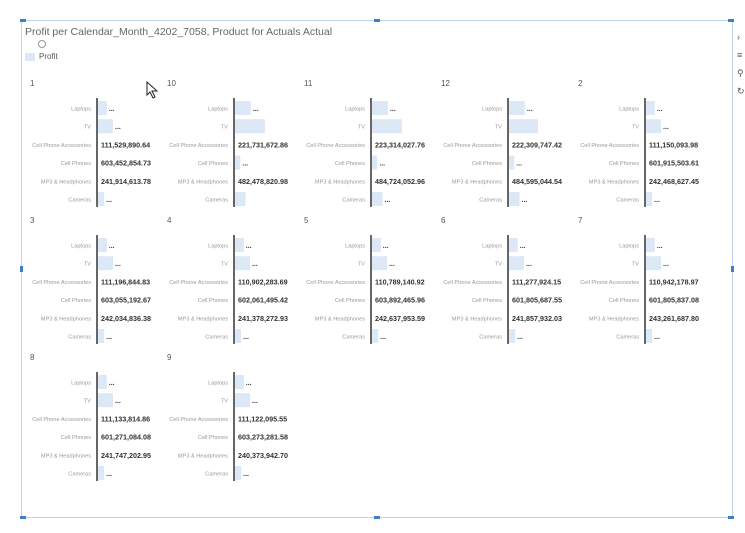 The height and width of the screenshot is (533, 745). I want to click on info-icon, so click(42, 44).